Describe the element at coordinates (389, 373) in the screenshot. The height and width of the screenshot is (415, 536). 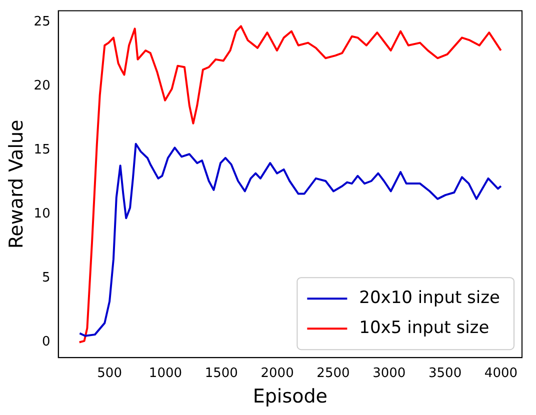
I see `x-tick-label: 3000` at that location.